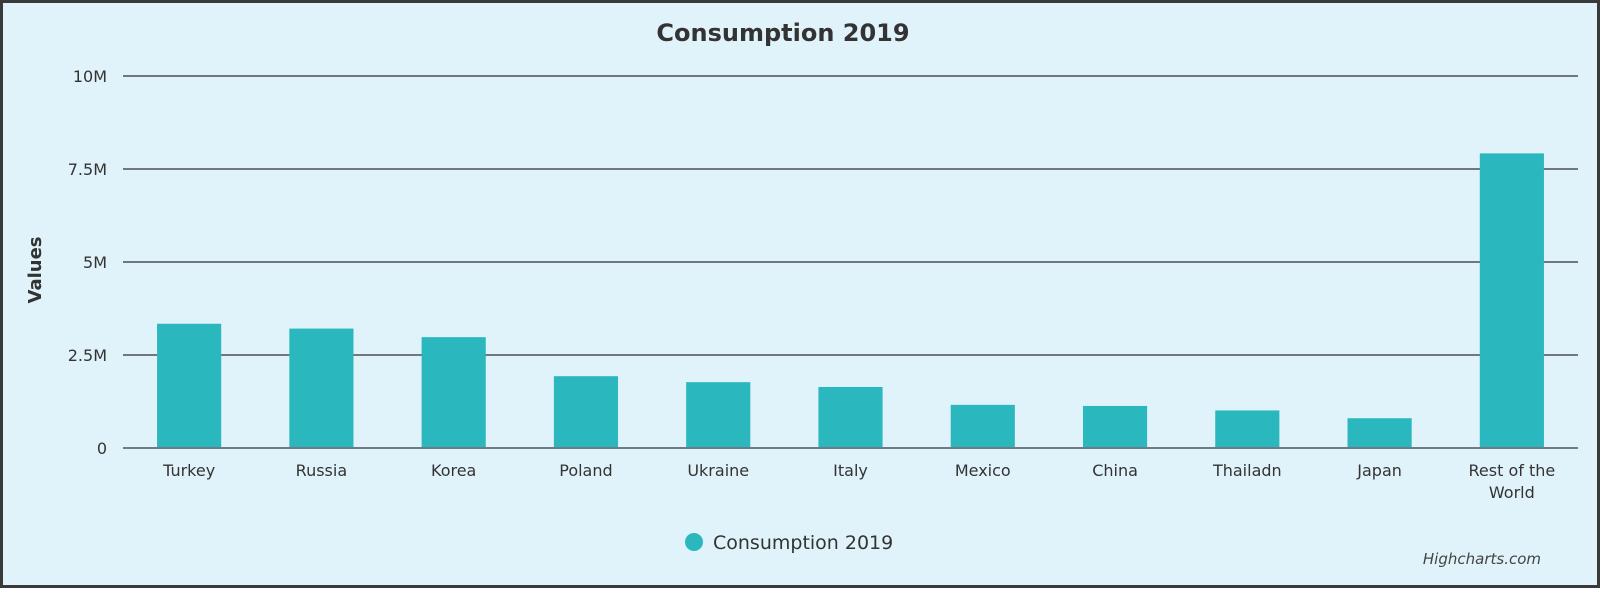 The width and height of the screenshot is (1600, 590). I want to click on x-tick-label: Mexico, so click(983, 470).